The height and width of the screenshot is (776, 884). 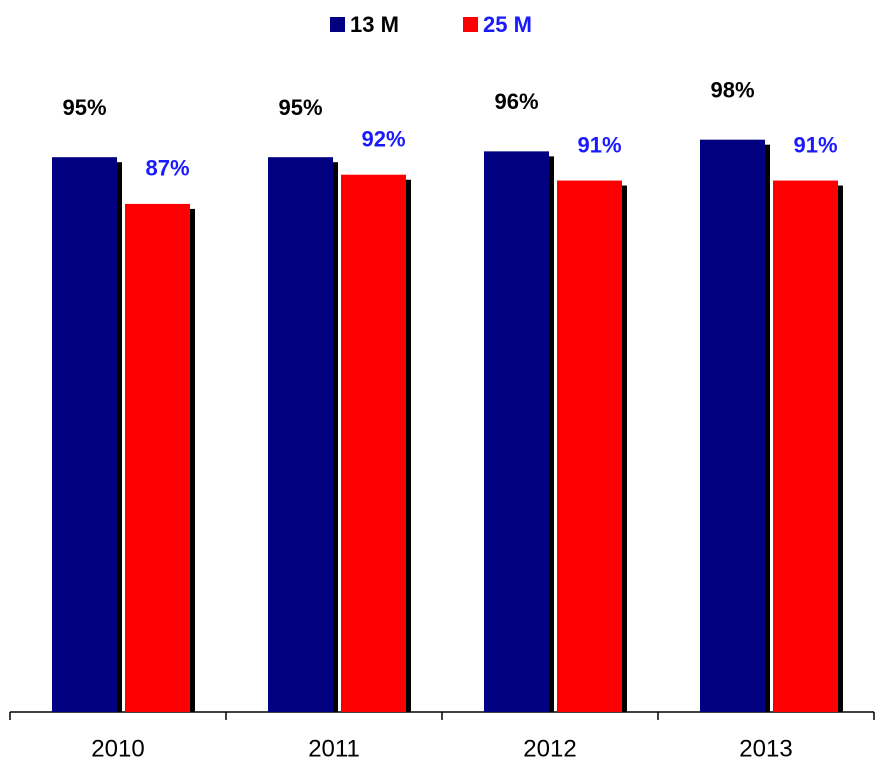 I want to click on x-tick-label: 2010, so click(x=117, y=748).